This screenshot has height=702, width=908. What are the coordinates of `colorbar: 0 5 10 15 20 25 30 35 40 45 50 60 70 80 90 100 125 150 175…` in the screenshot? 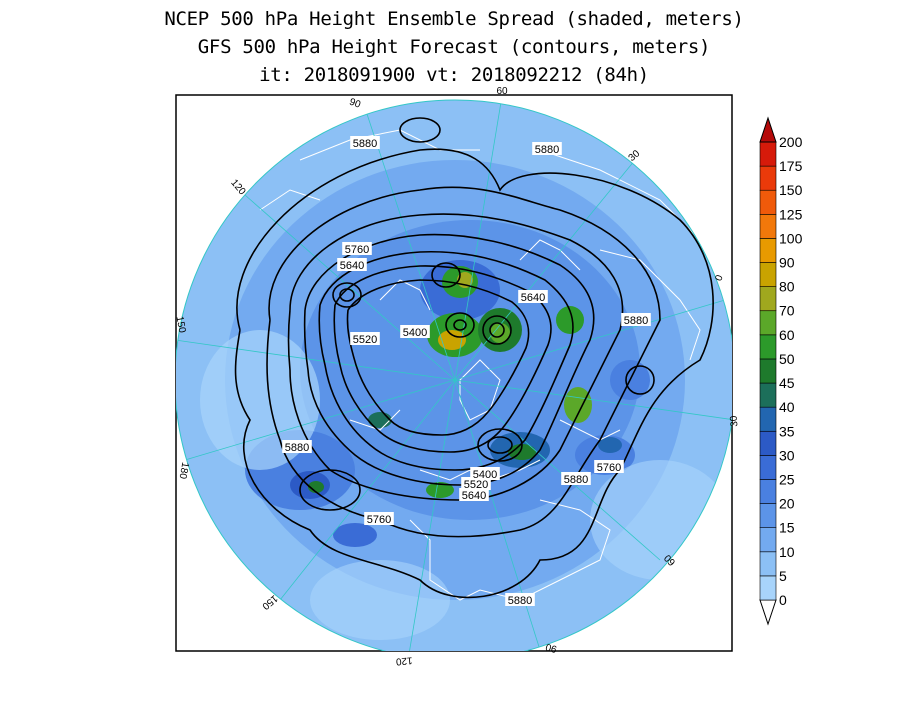 It's located at (781, 371).